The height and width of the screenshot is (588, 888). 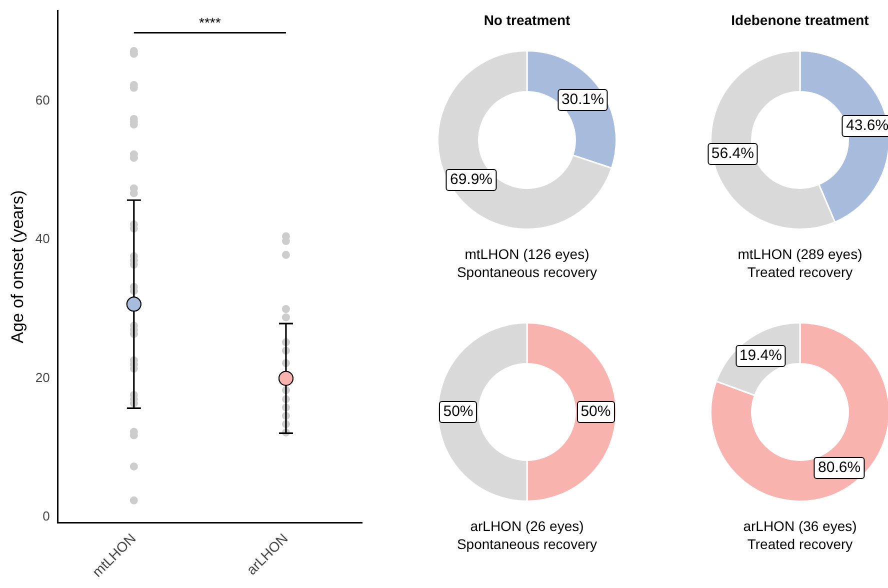 What do you see at coordinates (42, 377) in the screenshot?
I see `y-tick-label: 20` at bounding box center [42, 377].